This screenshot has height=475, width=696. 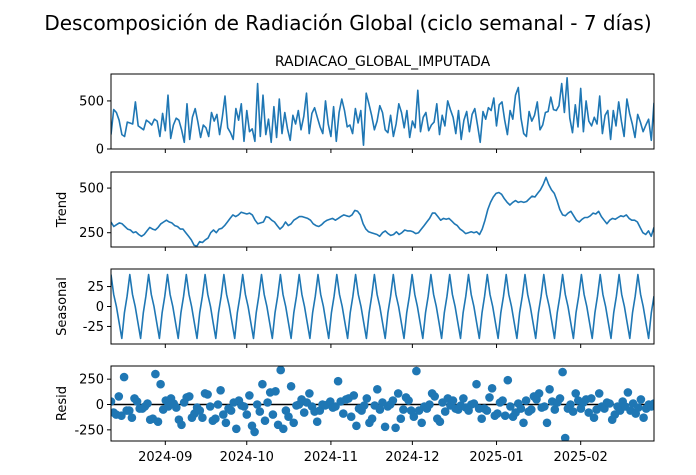 I want to click on y-tick-label: 500, so click(x=91, y=189).